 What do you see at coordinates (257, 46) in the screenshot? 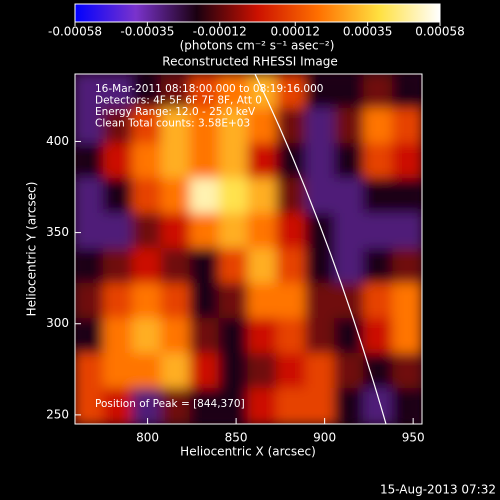
I see `colorbar-label: (photons cm⁻² s⁻¹ asec⁻²)` at bounding box center [257, 46].